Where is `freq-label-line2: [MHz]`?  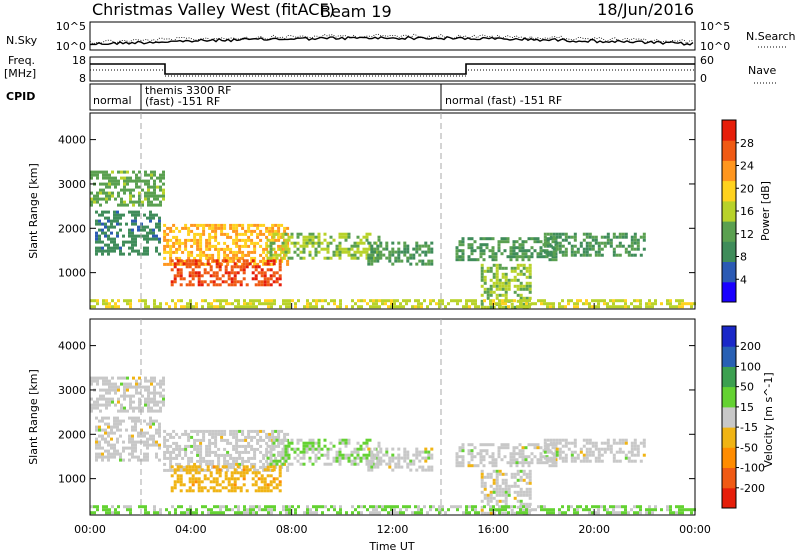
freq-label-line2: [MHz] is located at coordinates (20, 73).